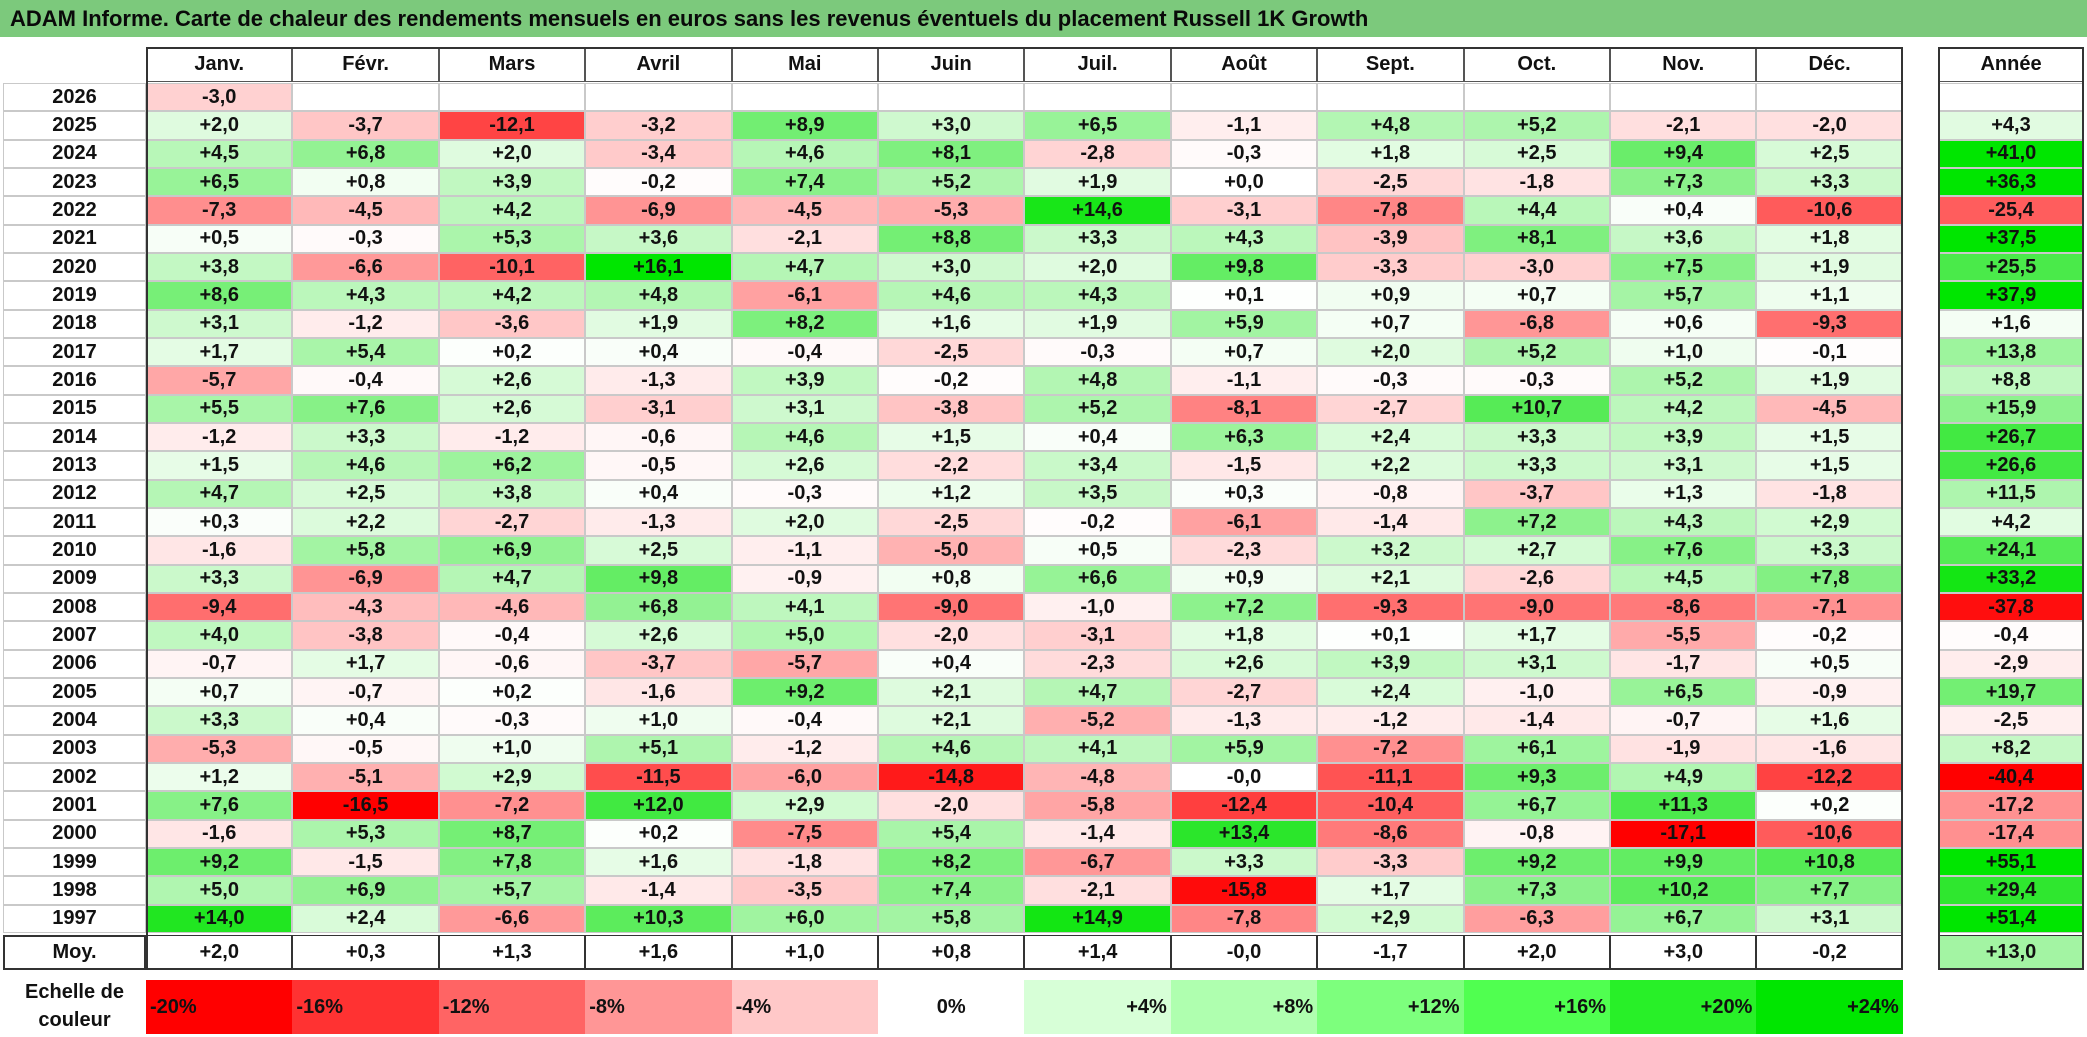 The image size is (2087, 1037). What do you see at coordinates (804, 607) in the screenshot?
I see `heatmap-cell: +4,1` at bounding box center [804, 607].